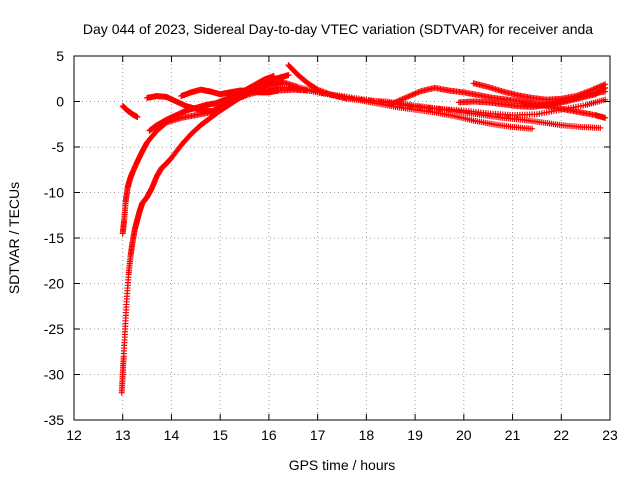 This screenshot has width=640, height=480. What do you see at coordinates (172, 435) in the screenshot?
I see `x-tick-label: 14` at bounding box center [172, 435].